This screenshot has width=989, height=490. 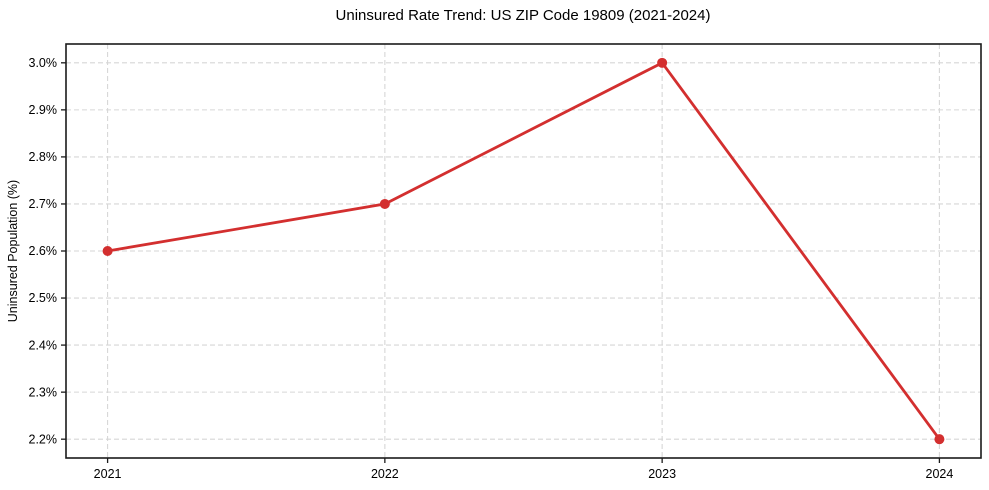 What do you see at coordinates (384, 203) in the screenshot?
I see `data-point-2022` at bounding box center [384, 203].